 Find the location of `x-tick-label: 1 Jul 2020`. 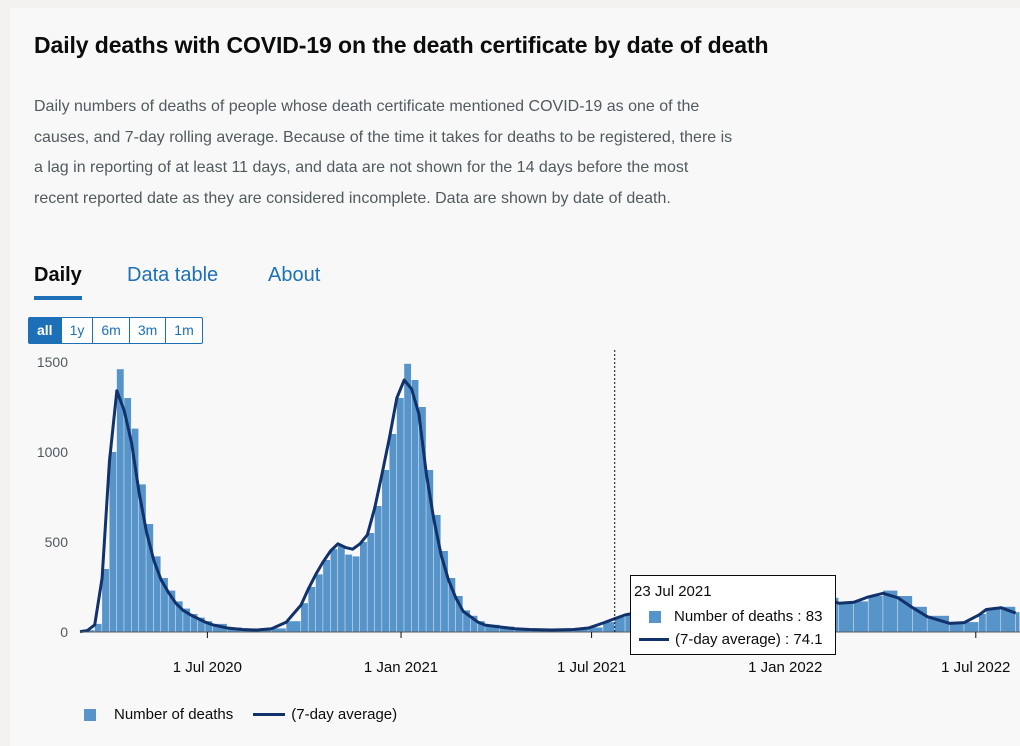

x-tick-label: 1 Jul 2020 is located at coordinates (207, 667).